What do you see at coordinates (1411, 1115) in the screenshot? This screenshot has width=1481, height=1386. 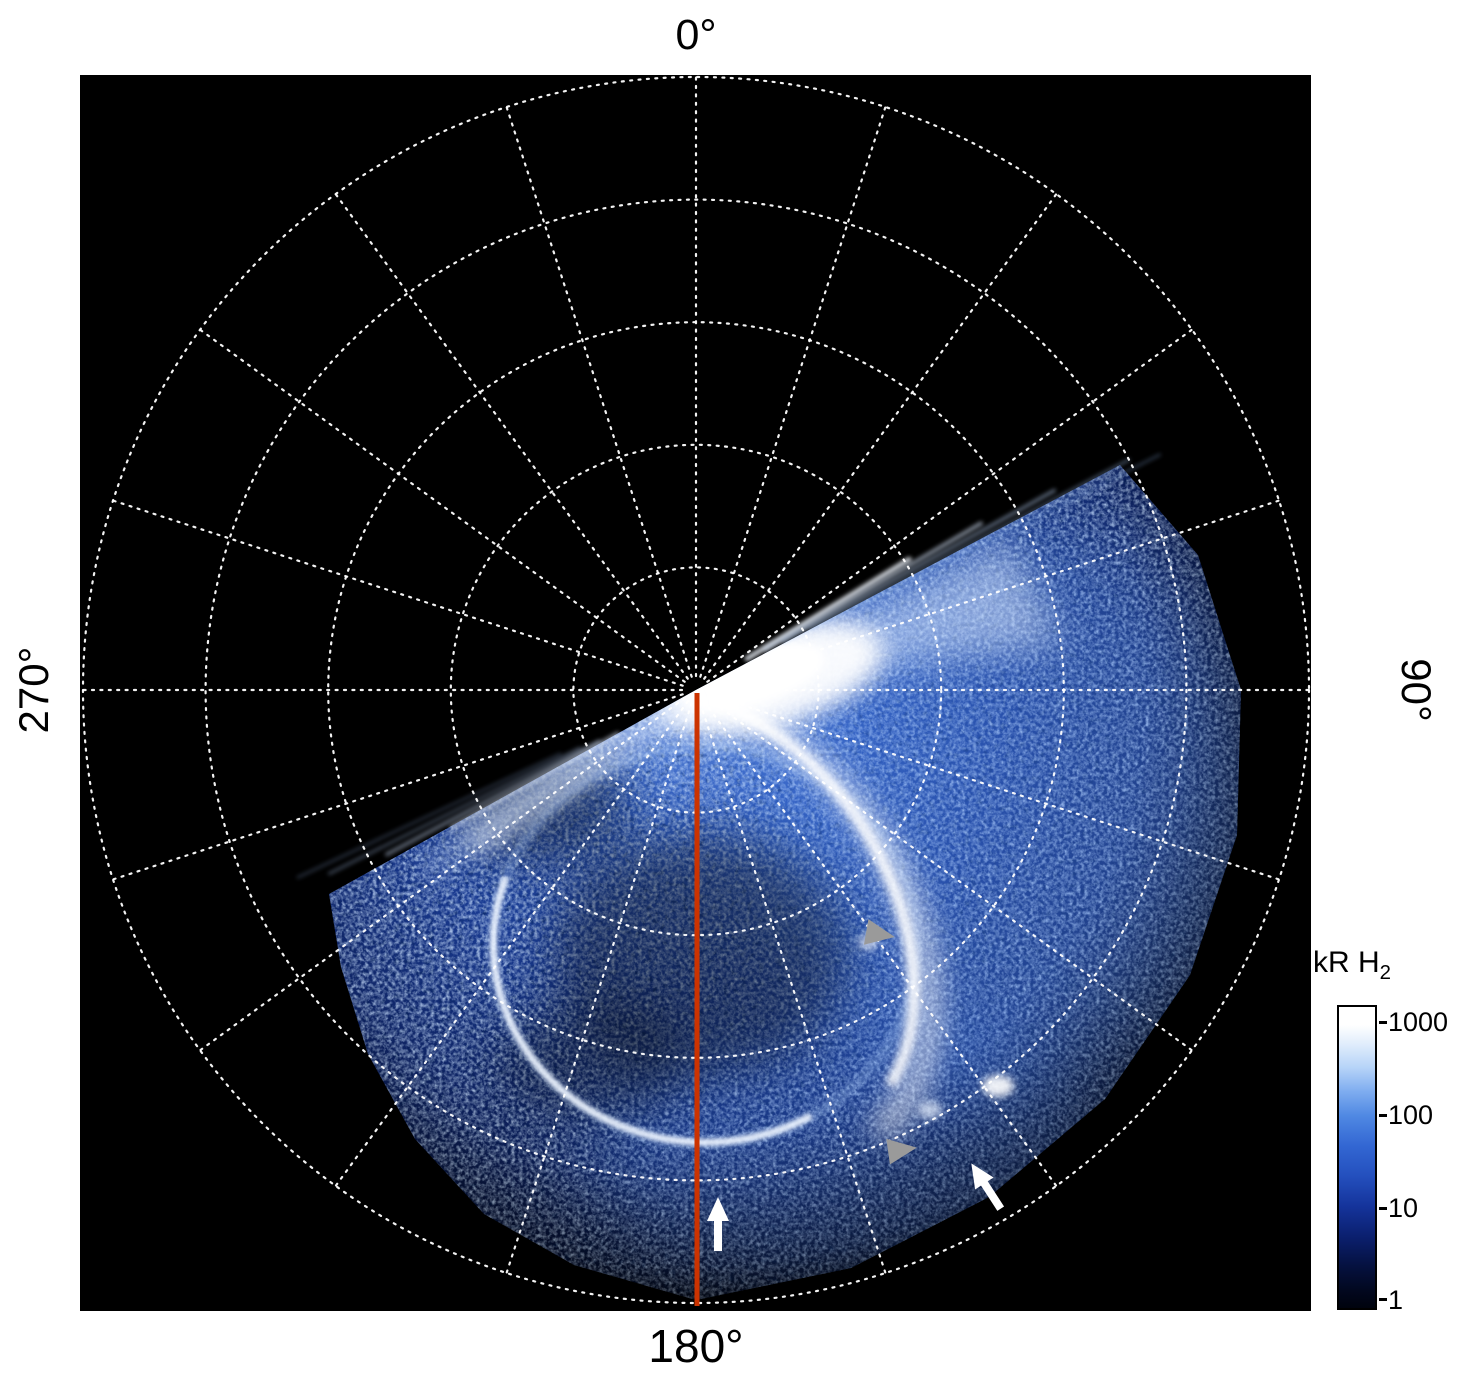 I see `colorbar-tick-label-100: 100` at bounding box center [1411, 1115].